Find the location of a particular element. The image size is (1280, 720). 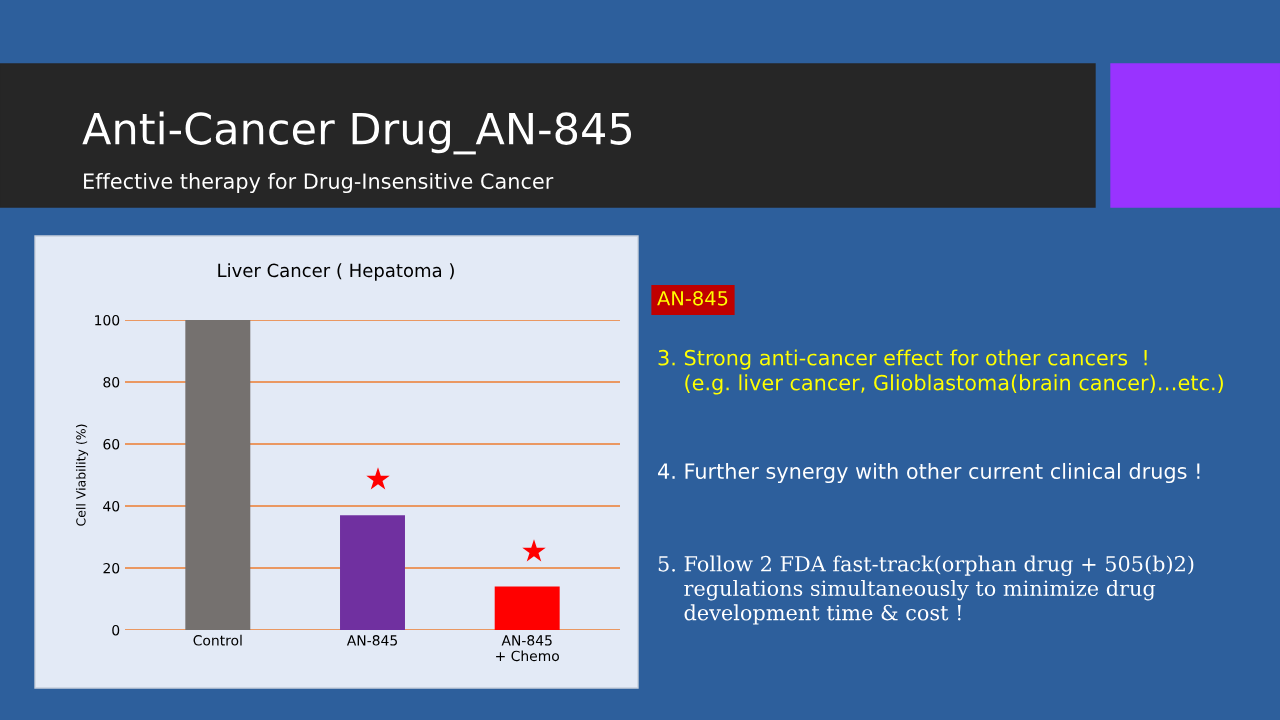

chart-subtitle: Effective therapy for Drug-Insensitive Cancer is located at coordinates (319, 183).